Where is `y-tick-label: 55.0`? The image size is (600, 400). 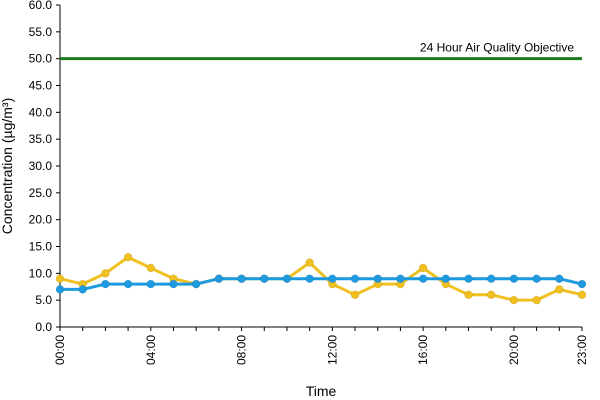
y-tick-label: 55.0 is located at coordinates (41, 32).